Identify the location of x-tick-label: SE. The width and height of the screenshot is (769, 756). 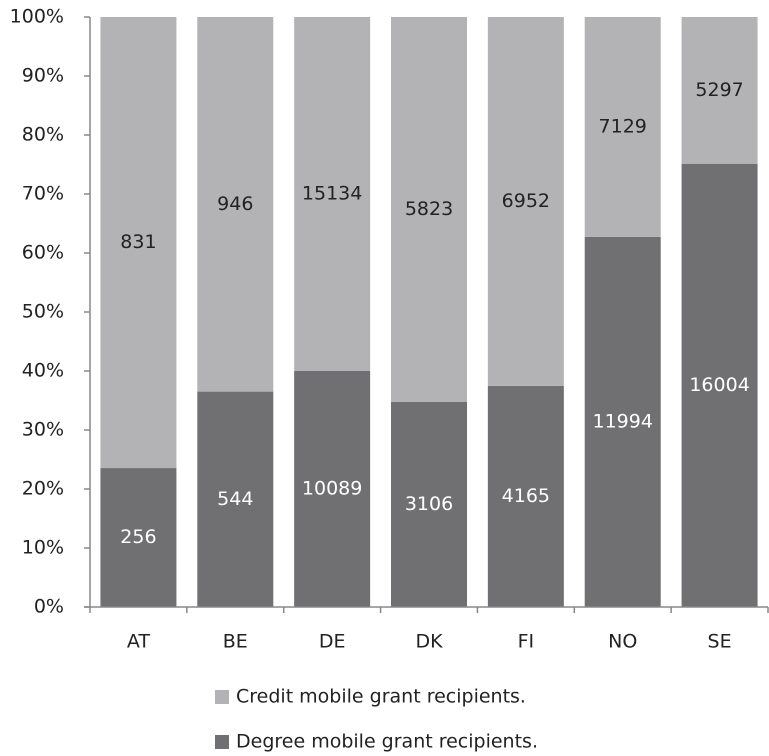
(720, 642).